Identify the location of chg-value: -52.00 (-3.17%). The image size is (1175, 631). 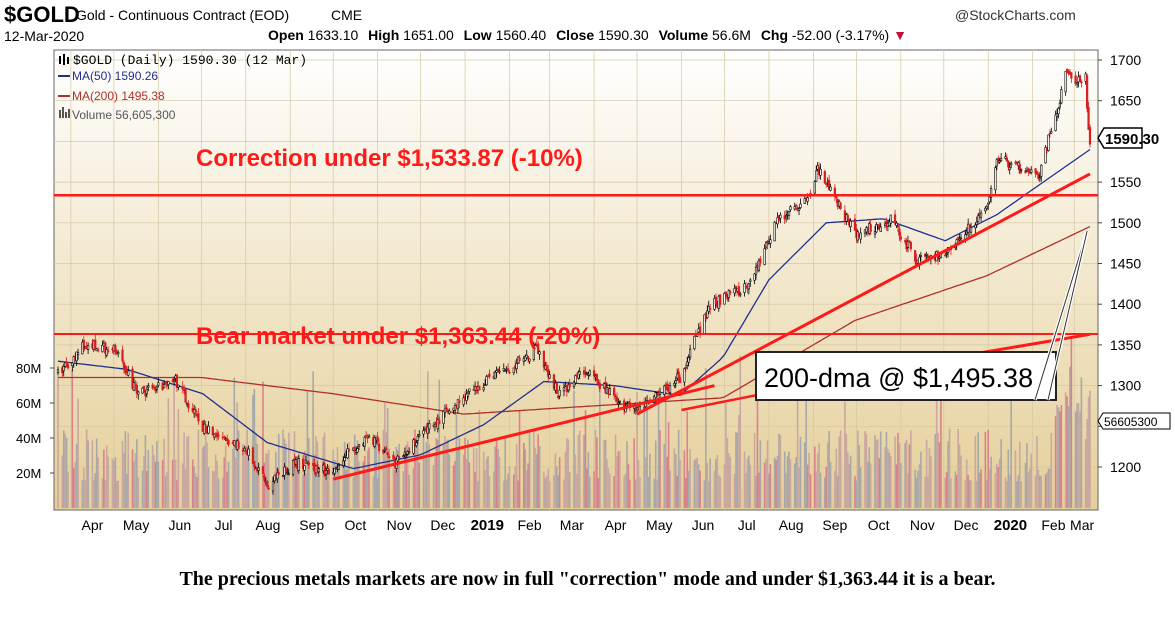
(840, 35).